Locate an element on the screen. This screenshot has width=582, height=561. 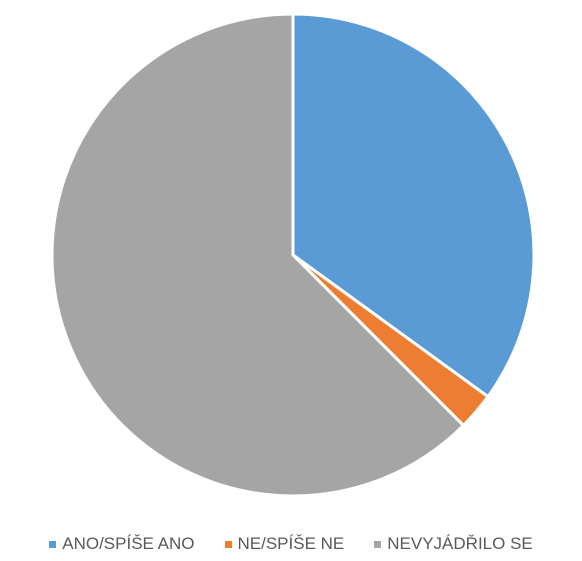
legend-label: NEVYJÁDŘILO SE is located at coordinates (460, 543).